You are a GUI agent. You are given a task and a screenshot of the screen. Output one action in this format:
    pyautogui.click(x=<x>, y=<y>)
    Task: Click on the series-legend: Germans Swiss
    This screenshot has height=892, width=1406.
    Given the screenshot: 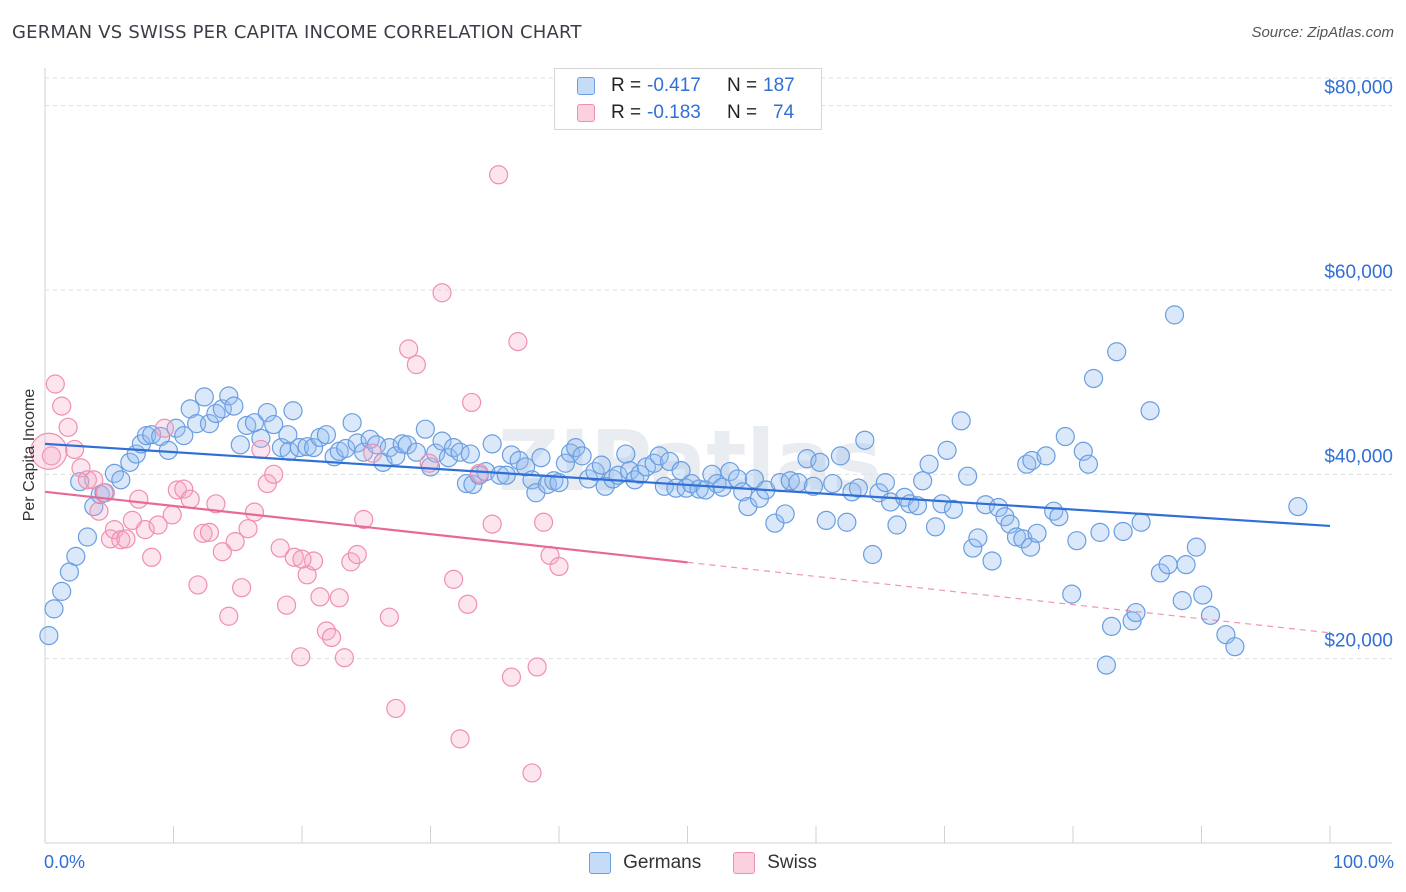 What is the action you would take?
    pyautogui.click(x=703, y=863)
    